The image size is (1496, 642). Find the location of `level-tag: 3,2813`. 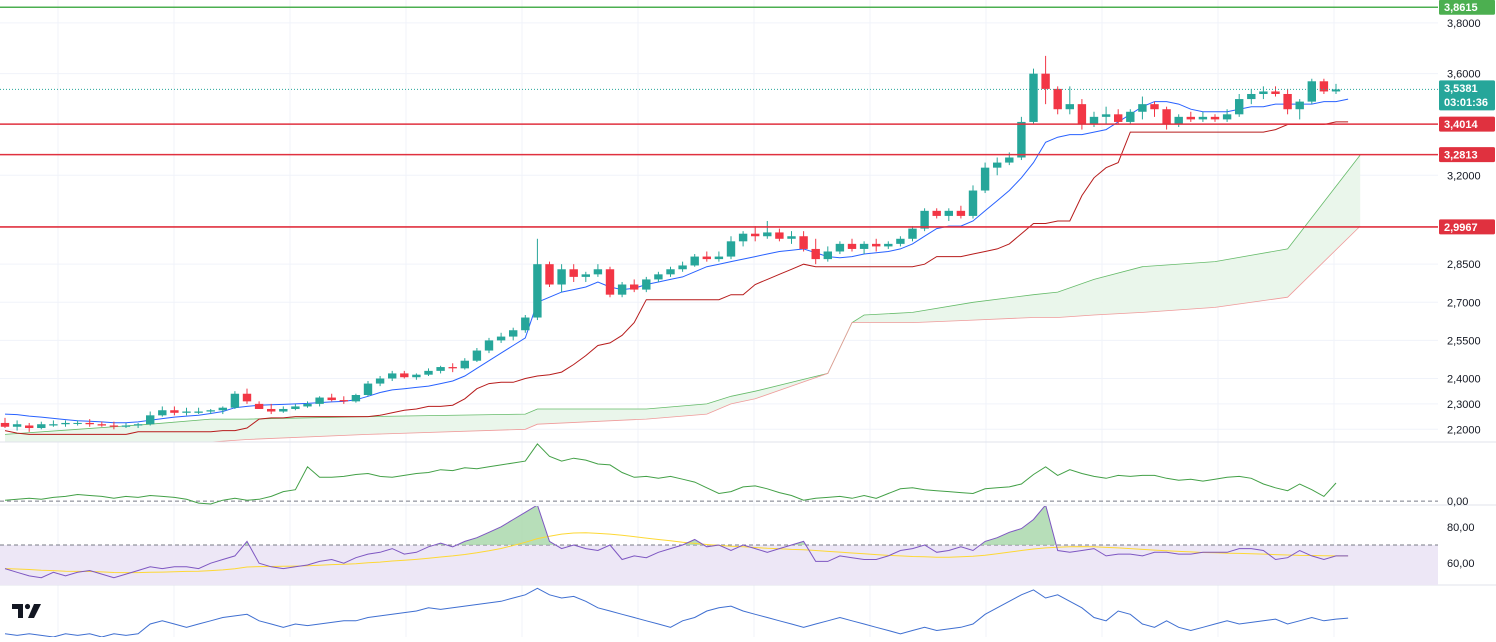

level-tag: 3,2813 is located at coordinates (1467, 155).